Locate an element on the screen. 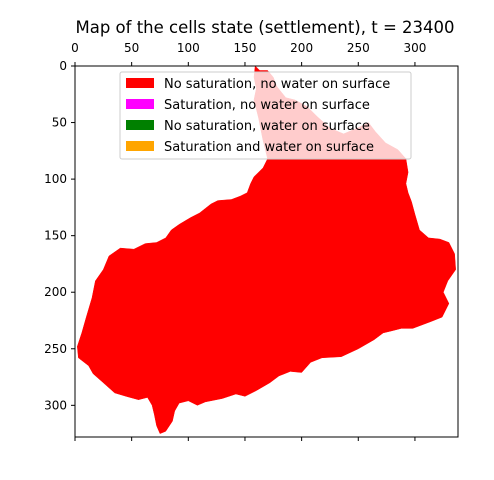 This screenshot has height=480, width=494. y-tick-label: 100 is located at coordinates (55, 179).